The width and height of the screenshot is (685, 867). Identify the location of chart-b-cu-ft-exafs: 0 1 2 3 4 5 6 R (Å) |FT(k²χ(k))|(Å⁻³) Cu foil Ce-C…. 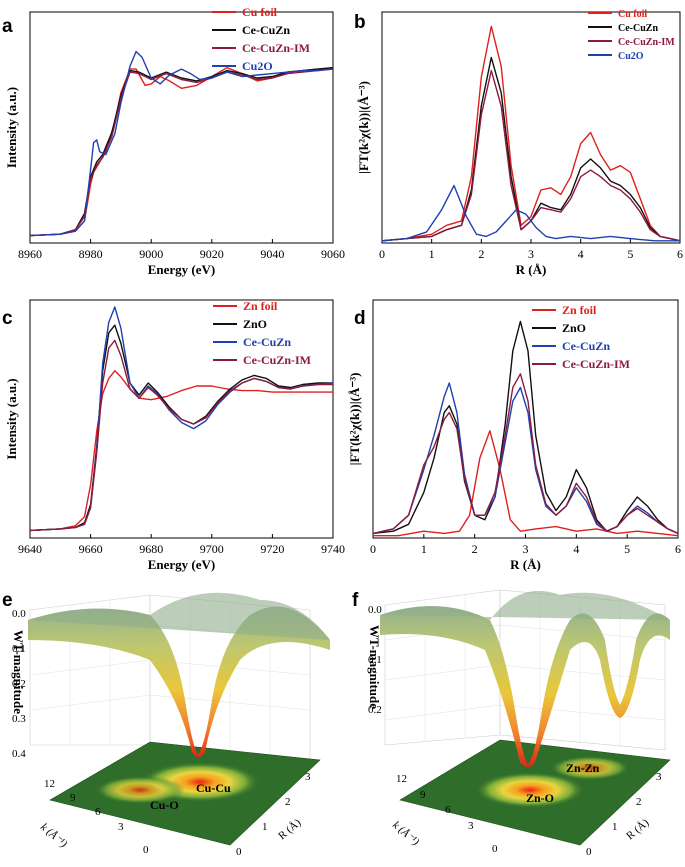
(519, 143).